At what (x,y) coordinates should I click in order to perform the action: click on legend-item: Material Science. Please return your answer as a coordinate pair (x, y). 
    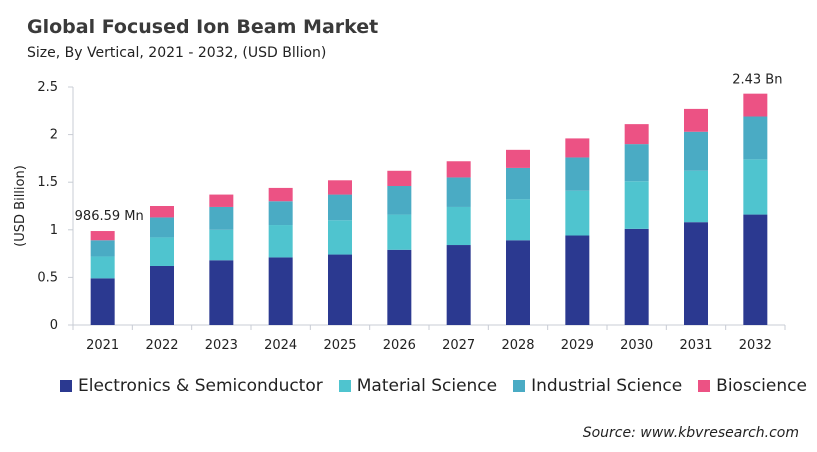
    Looking at the image, I should click on (418, 386).